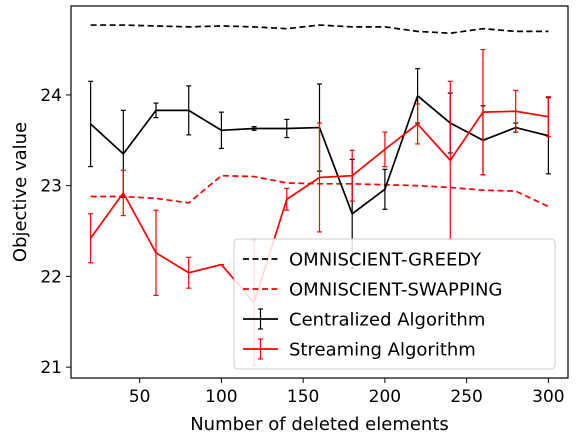 Image resolution: width=577 pixels, height=444 pixels. I want to click on x-tick-label: 50, so click(140, 397).